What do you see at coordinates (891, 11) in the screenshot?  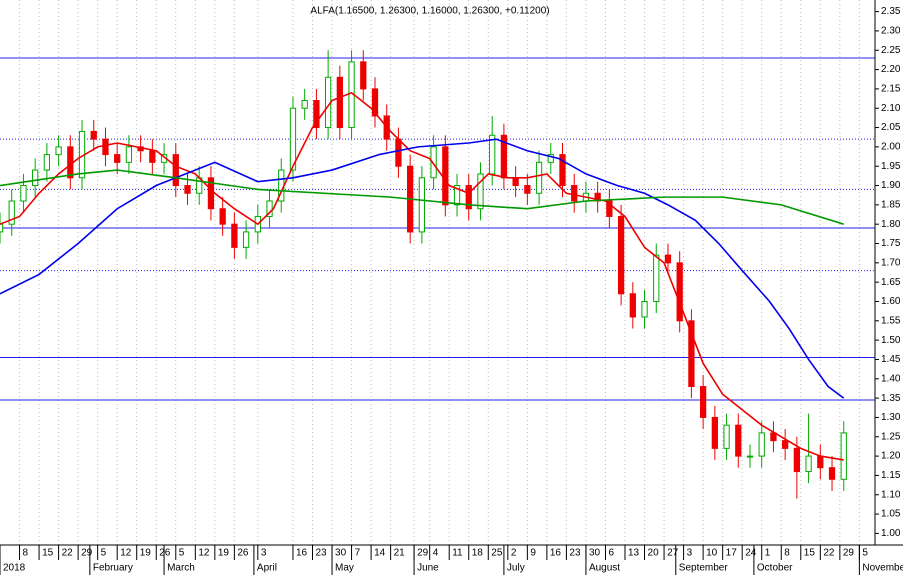 I see `y-tick-label: 2.35` at bounding box center [891, 11].